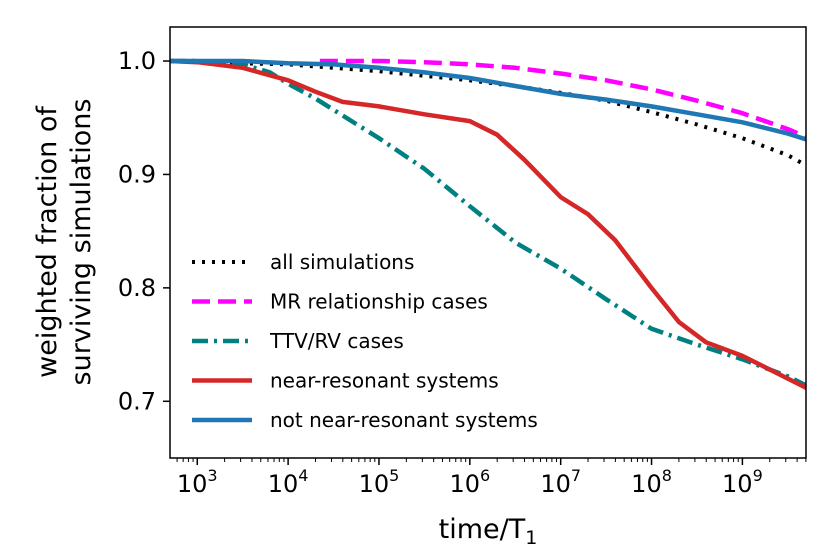  Describe the element at coordinates (651, 482) in the screenshot. I see `x-tick-label: 10⁸` at that location.